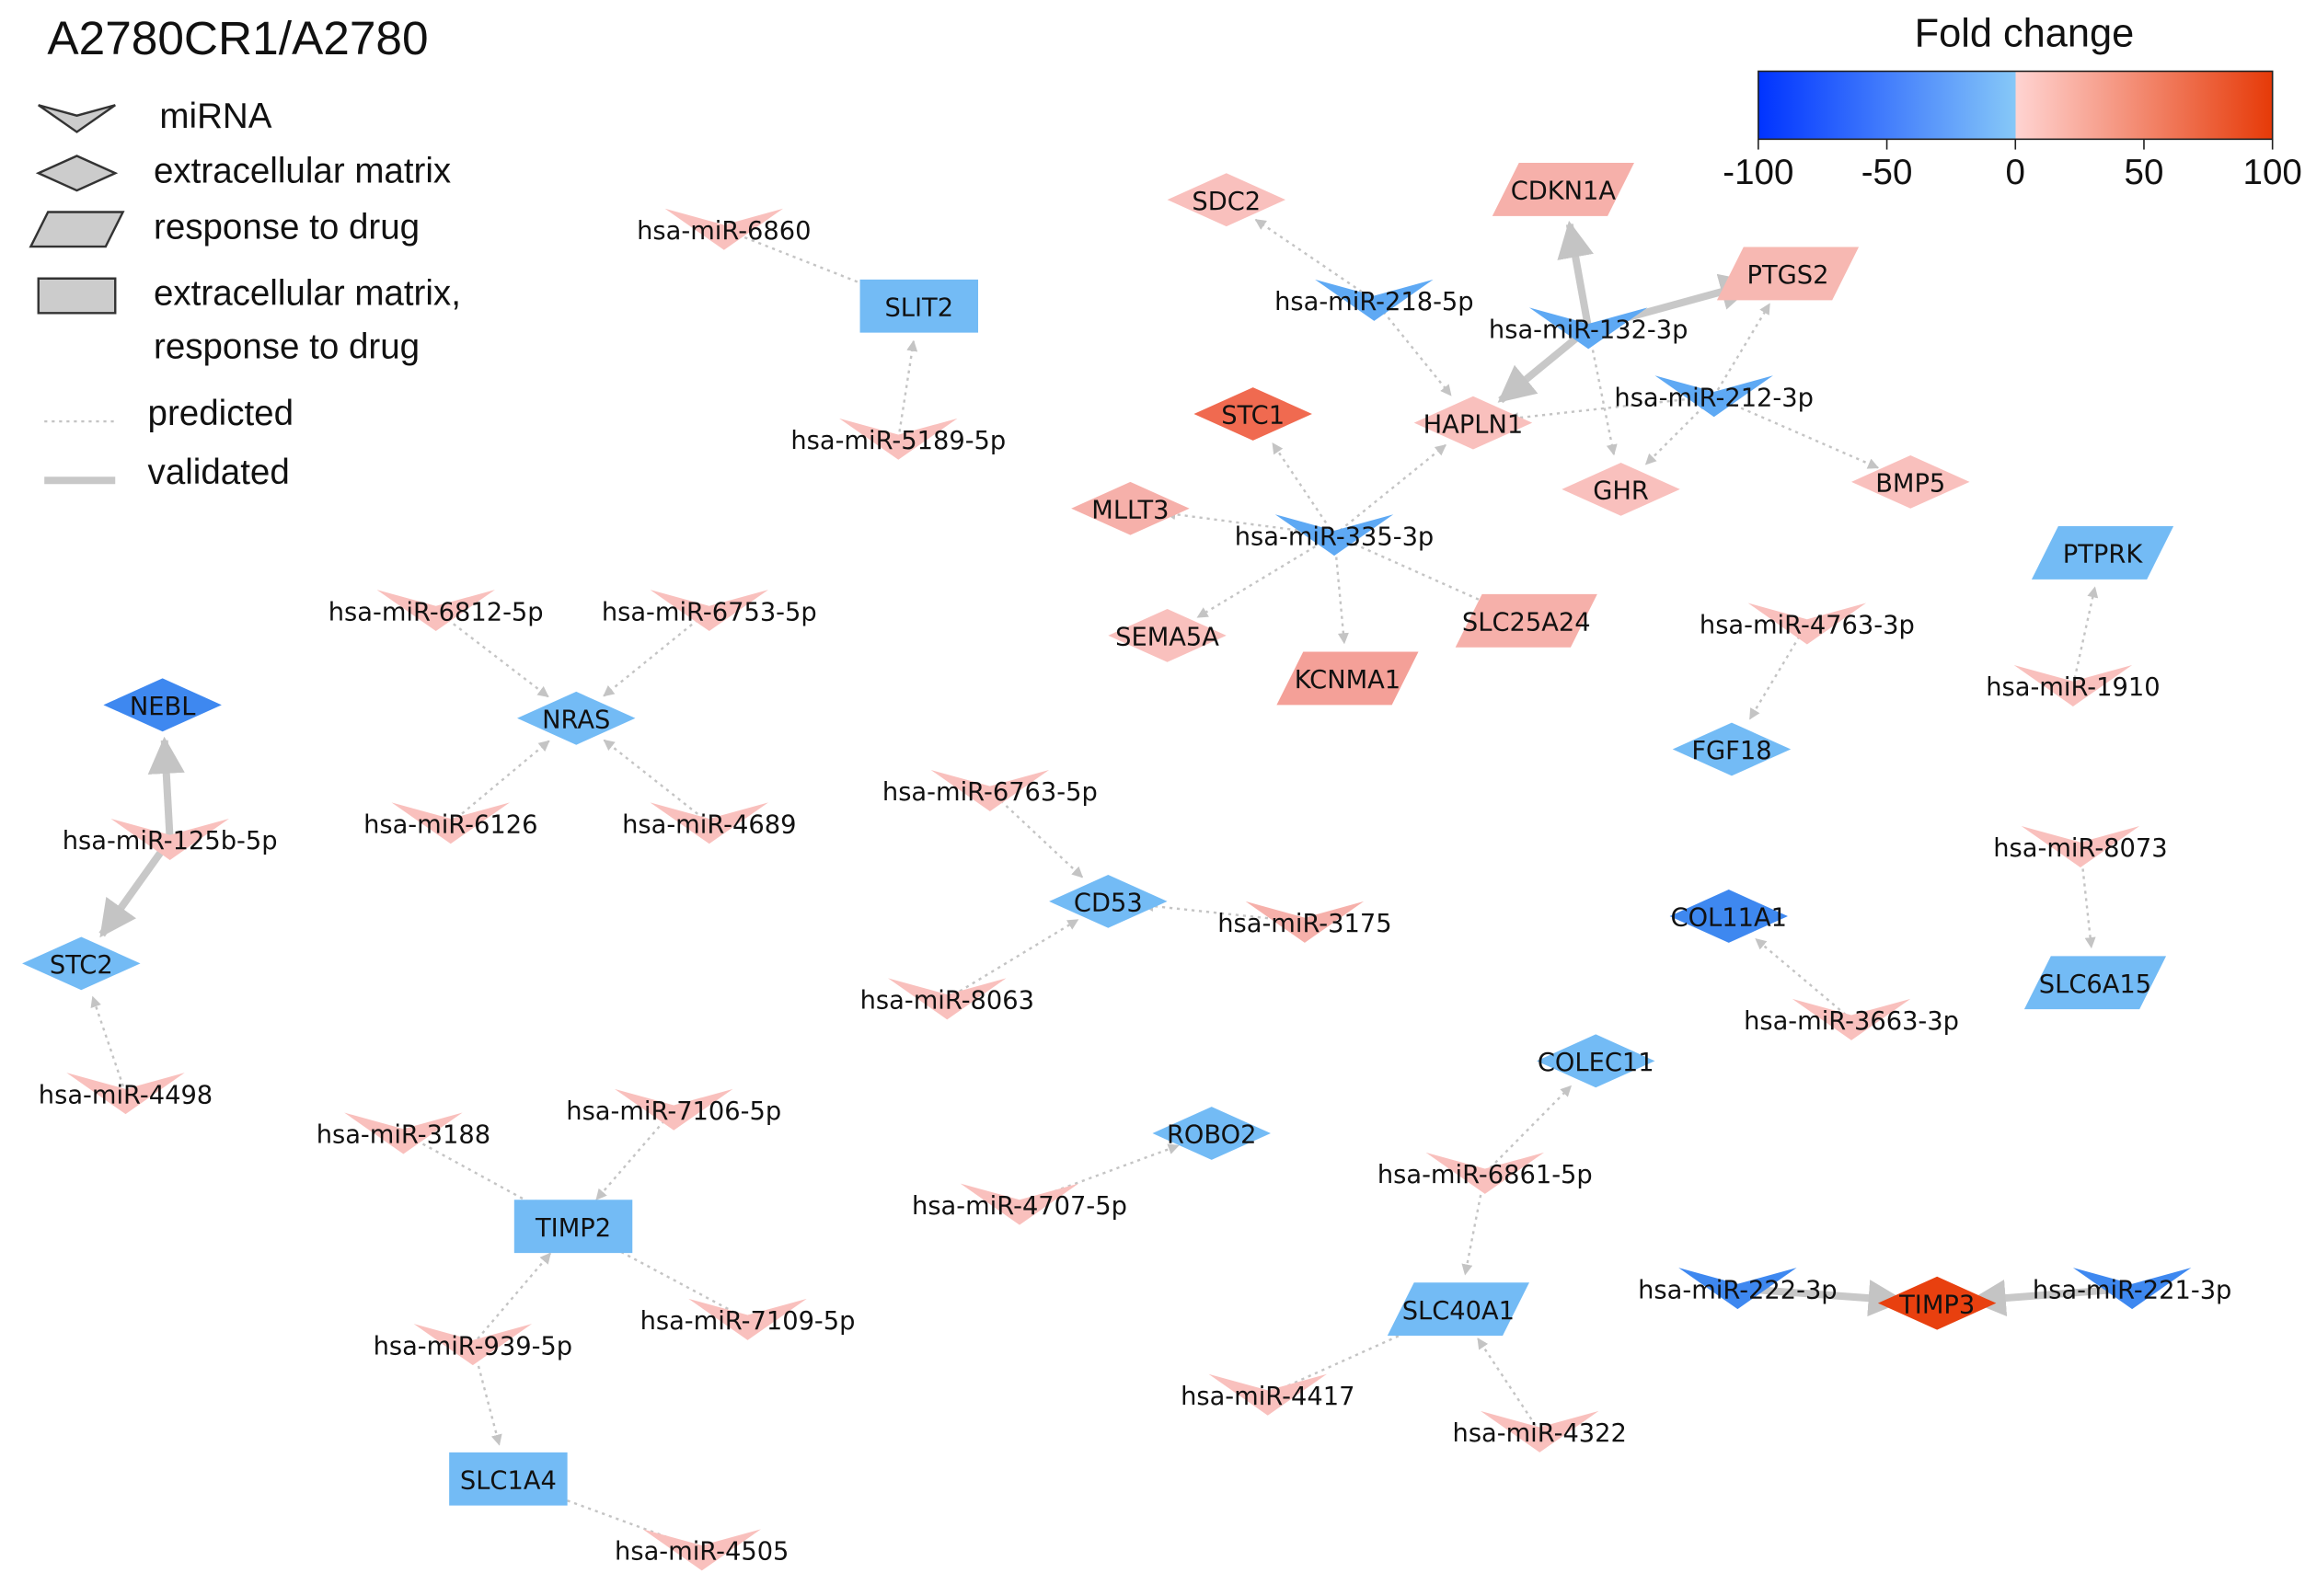  What do you see at coordinates (1621, 491) in the screenshot?
I see `node-label: GHR` at bounding box center [1621, 491].